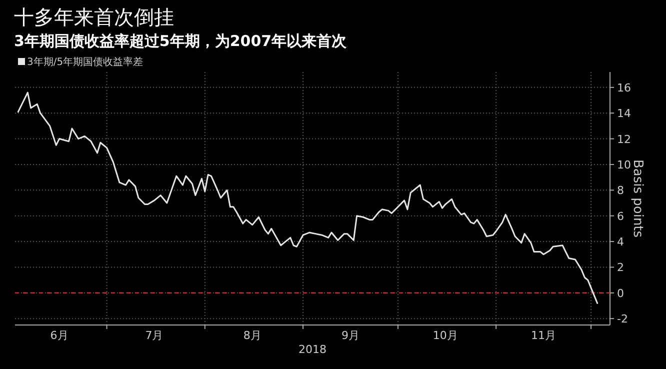 Image resolution: width=666 pixels, height=369 pixels. I want to click on y-tick-label: -2, so click(622, 319).